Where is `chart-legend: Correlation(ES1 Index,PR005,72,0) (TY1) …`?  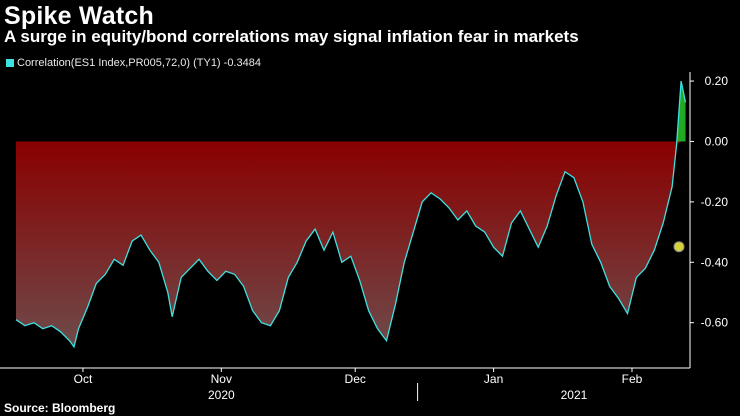 chart-legend: Correlation(ES1 Index,PR005,72,0) (TY1) … is located at coordinates (133, 63).